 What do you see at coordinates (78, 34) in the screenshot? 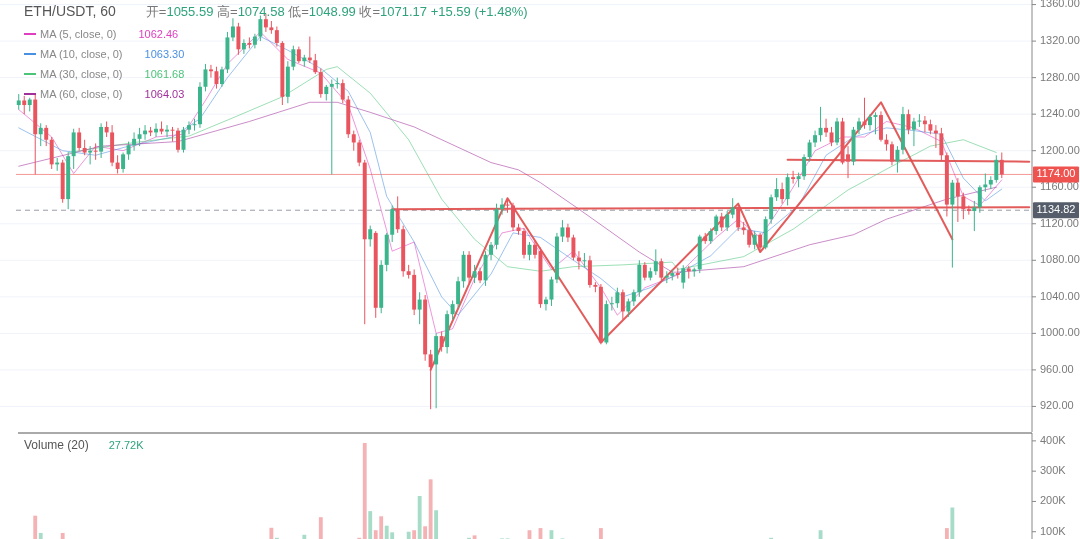
I see `legend-label: MA (5, close, 0)` at bounding box center [78, 34].